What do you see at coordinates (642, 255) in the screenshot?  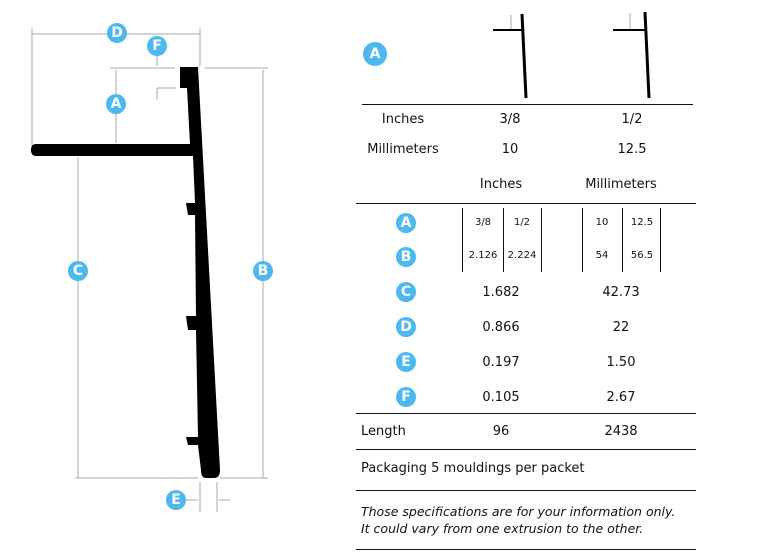 I see `cell: 56.5` at bounding box center [642, 255].